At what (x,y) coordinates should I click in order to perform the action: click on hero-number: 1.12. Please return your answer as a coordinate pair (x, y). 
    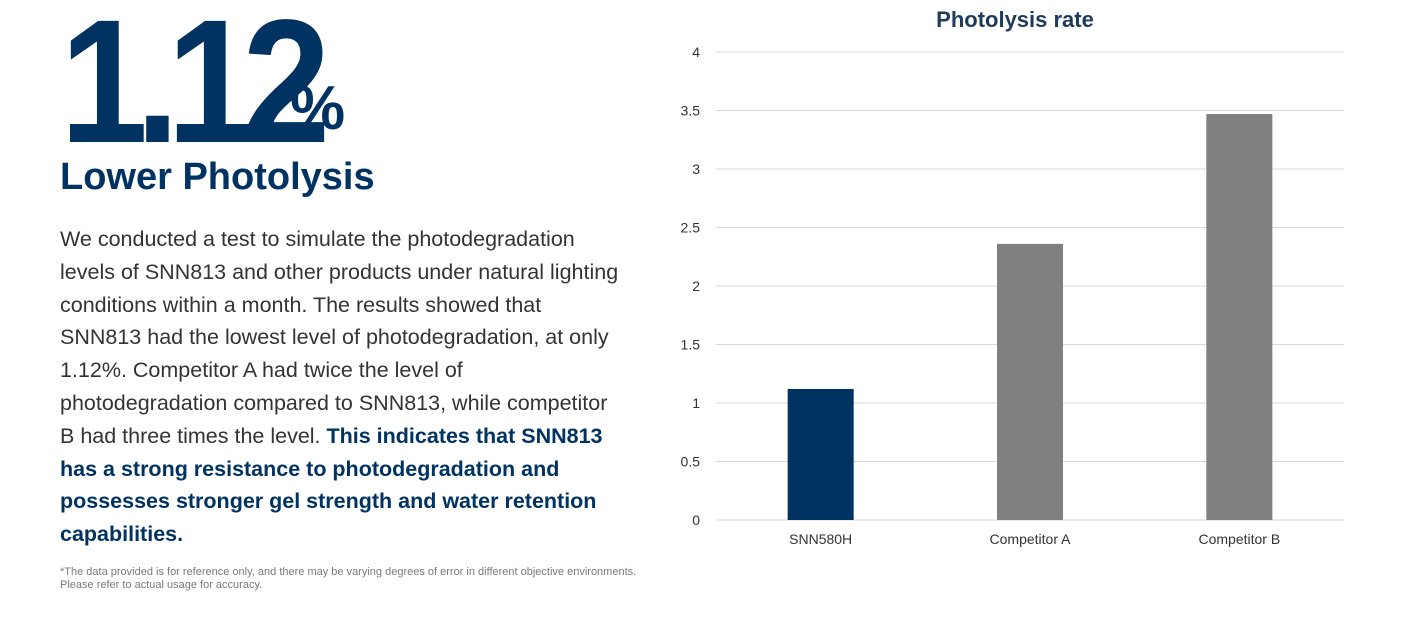
    Looking at the image, I should click on (195, 90).